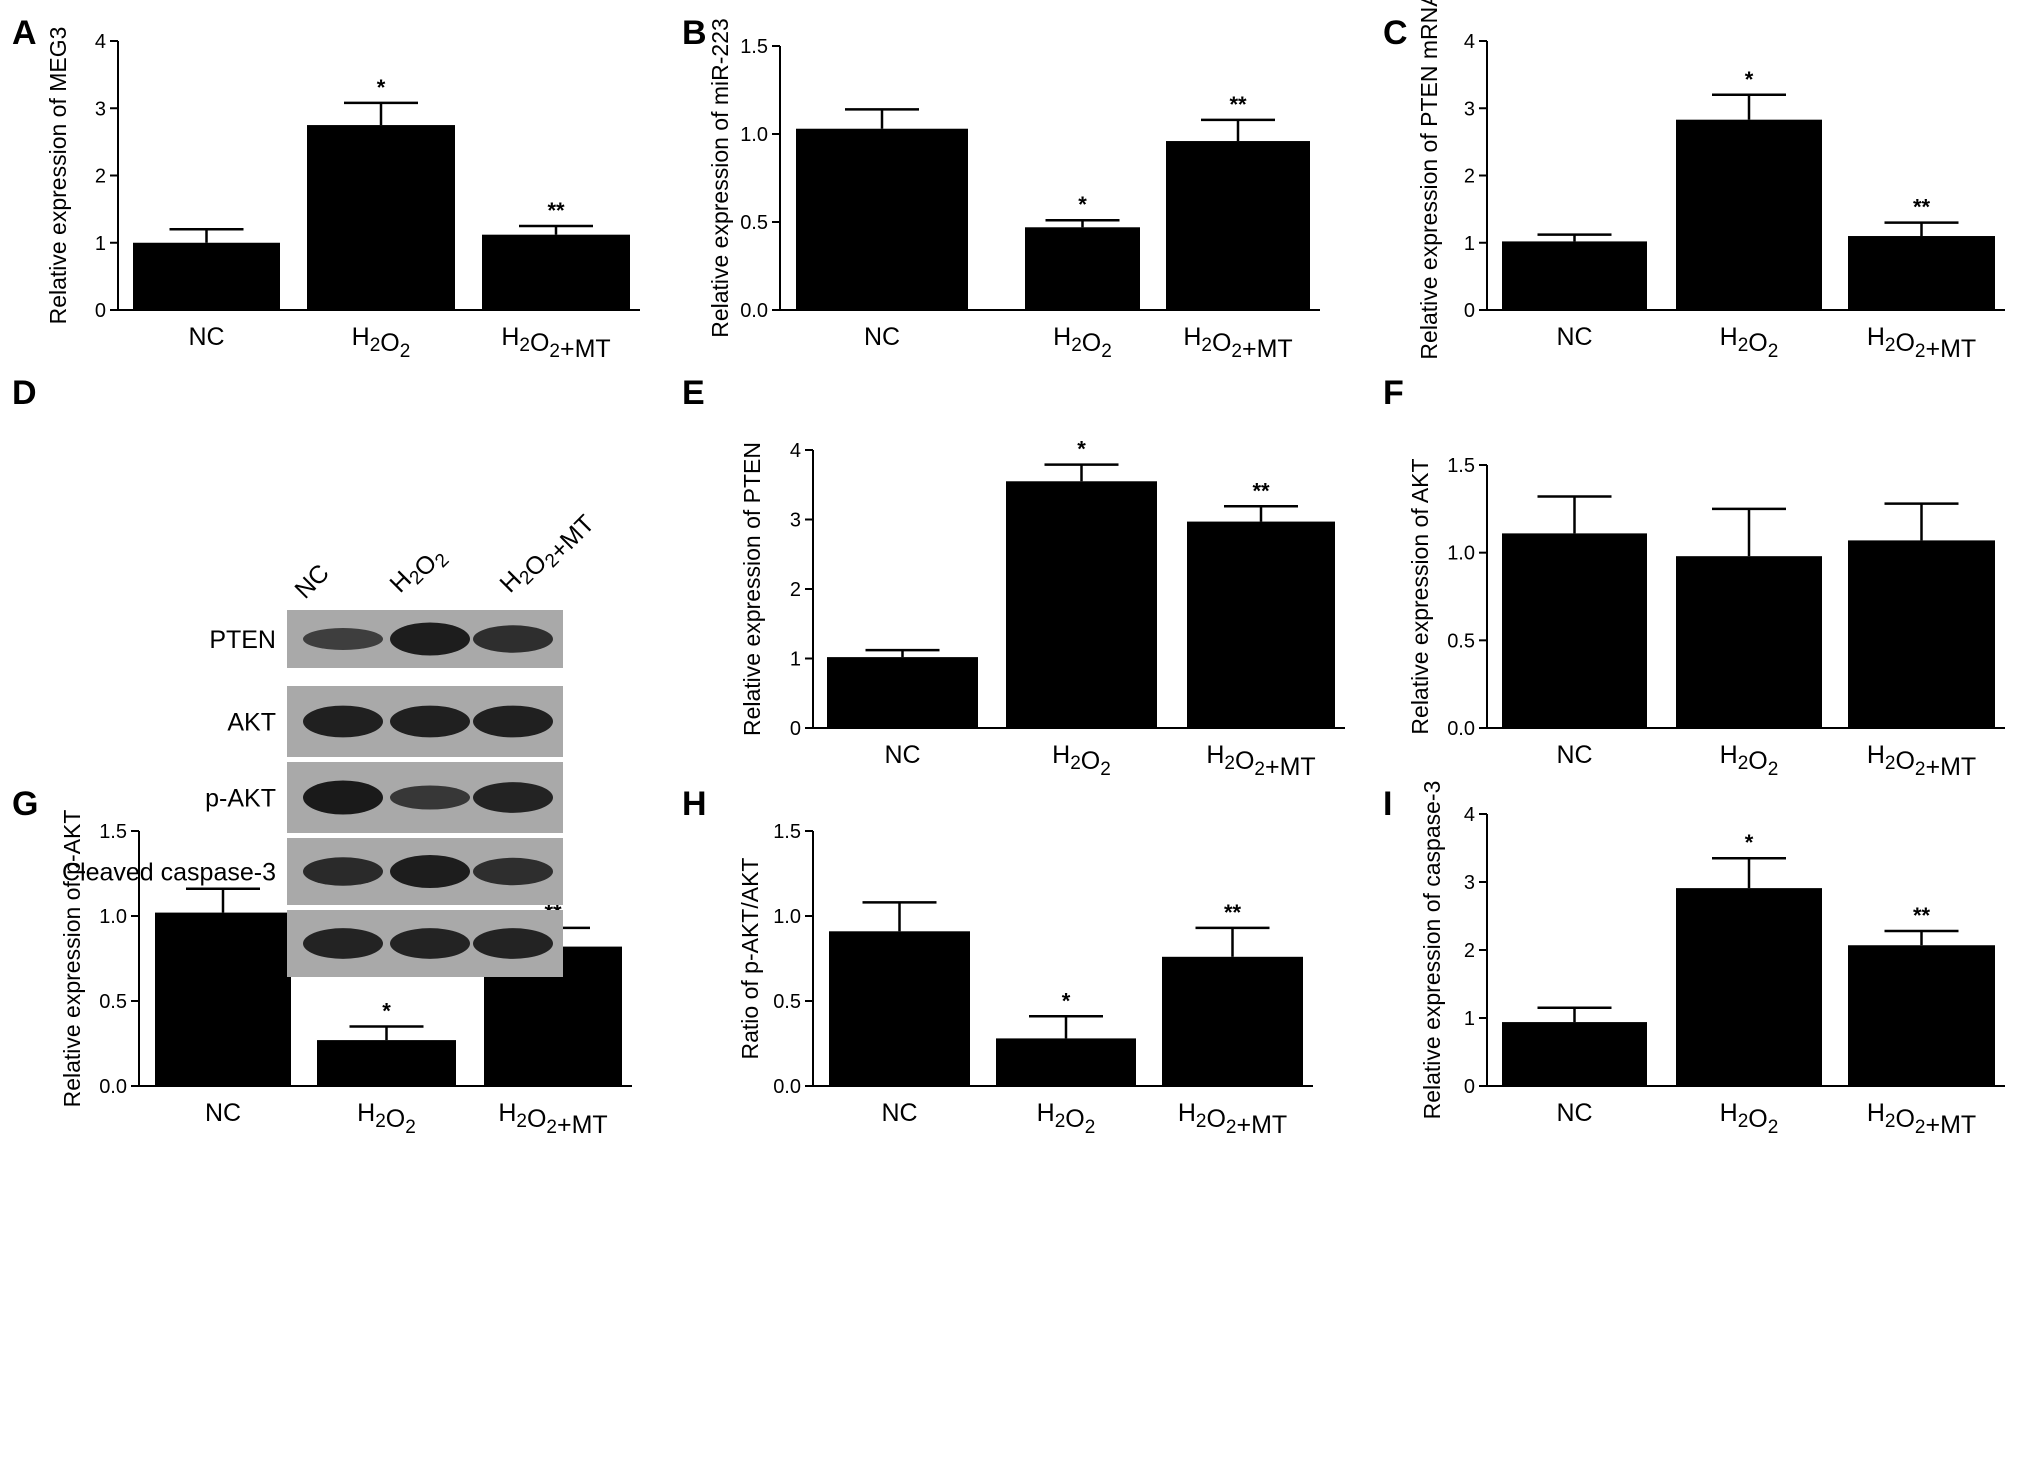 This screenshot has height=1461, width=2031. Describe the element at coordinates (311, 581) in the screenshot. I see `lane-label: NC` at that location.